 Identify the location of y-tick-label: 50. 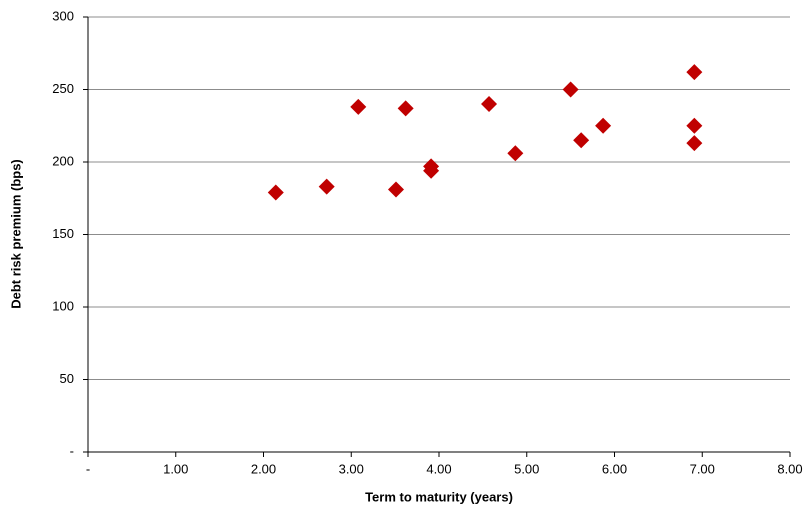
(67, 378).